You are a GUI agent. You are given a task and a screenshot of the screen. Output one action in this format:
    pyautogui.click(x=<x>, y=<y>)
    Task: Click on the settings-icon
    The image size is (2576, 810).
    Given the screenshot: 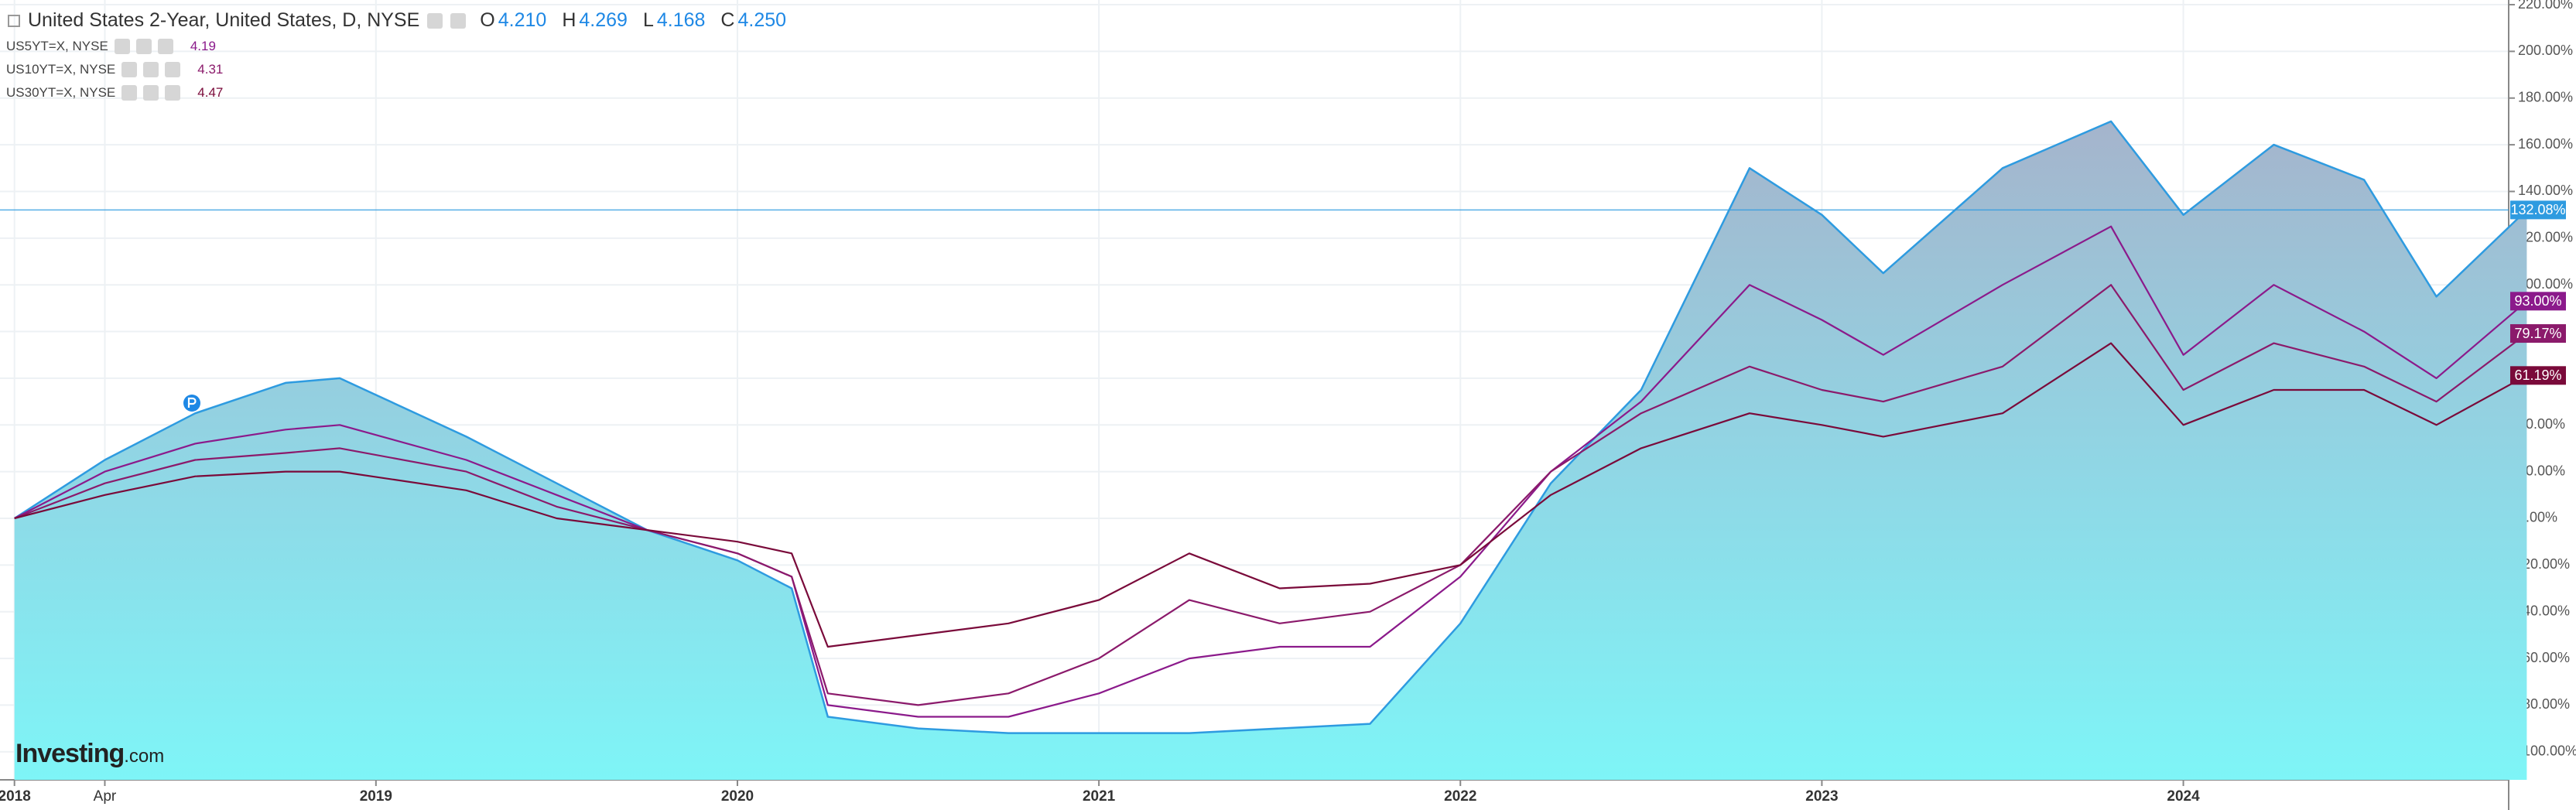 What is the action you would take?
    pyautogui.click(x=435, y=20)
    